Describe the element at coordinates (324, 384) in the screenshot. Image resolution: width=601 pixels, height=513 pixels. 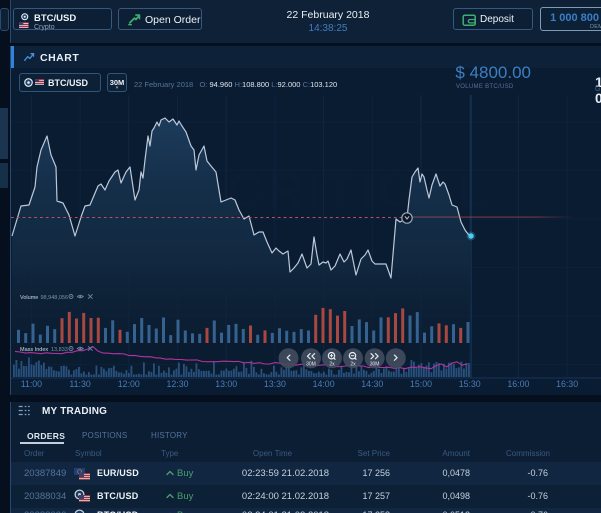
I see `svg-text: 14:00` at that location.